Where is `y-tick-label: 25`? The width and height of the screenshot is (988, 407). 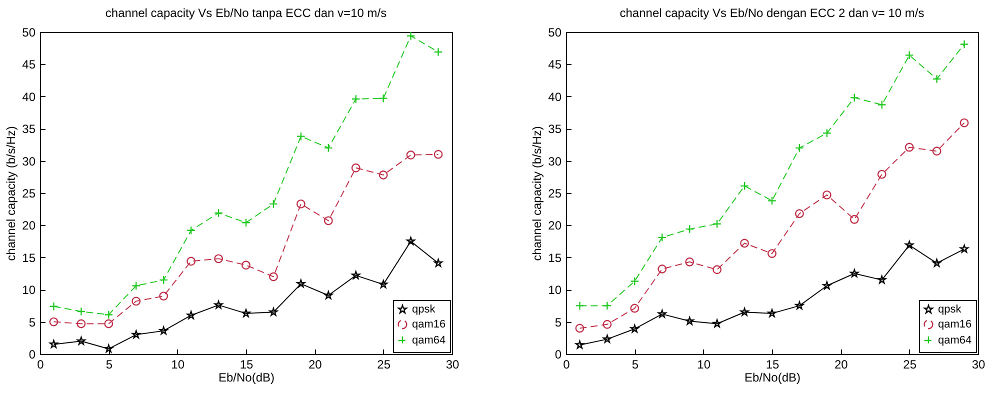
y-tick-label: 25 is located at coordinates (29, 193).